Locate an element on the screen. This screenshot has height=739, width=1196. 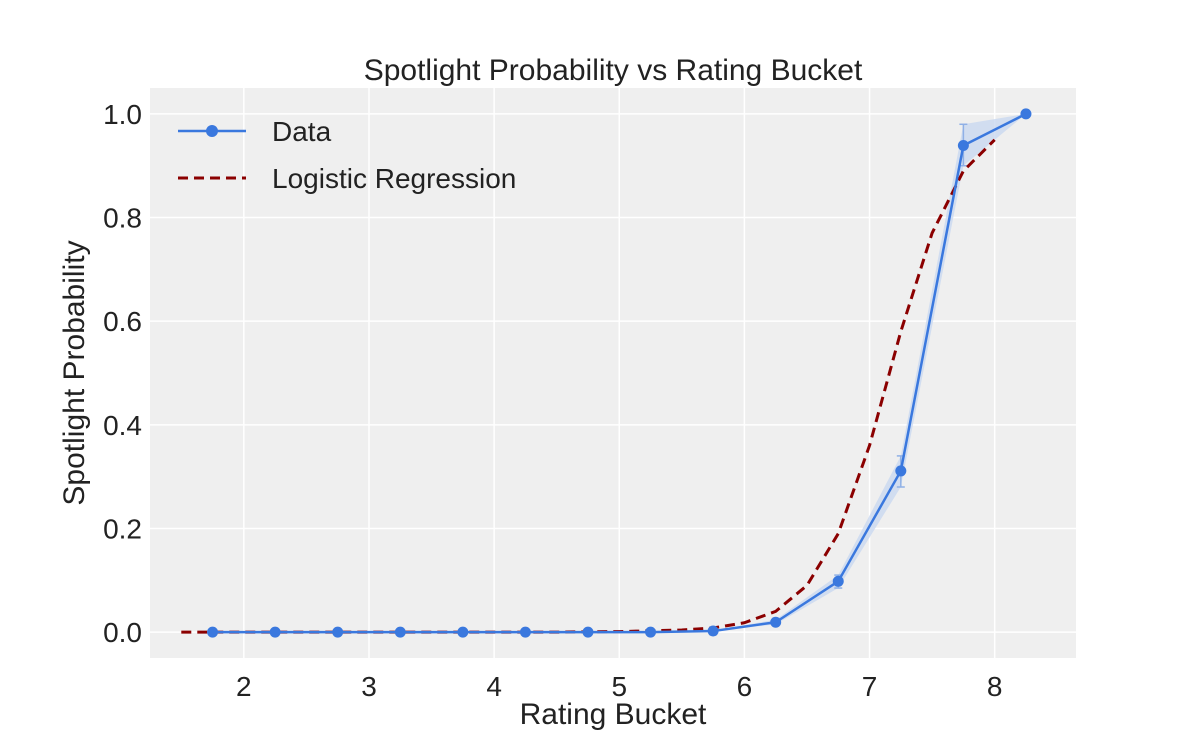
x-tick-label: 6 is located at coordinates (745, 686).